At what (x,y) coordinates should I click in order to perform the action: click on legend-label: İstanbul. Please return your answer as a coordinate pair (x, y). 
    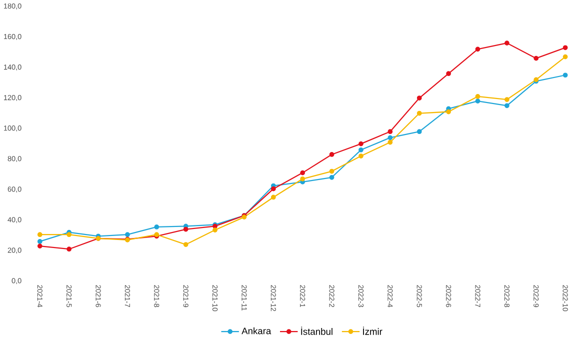
    Looking at the image, I should click on (316, 331).